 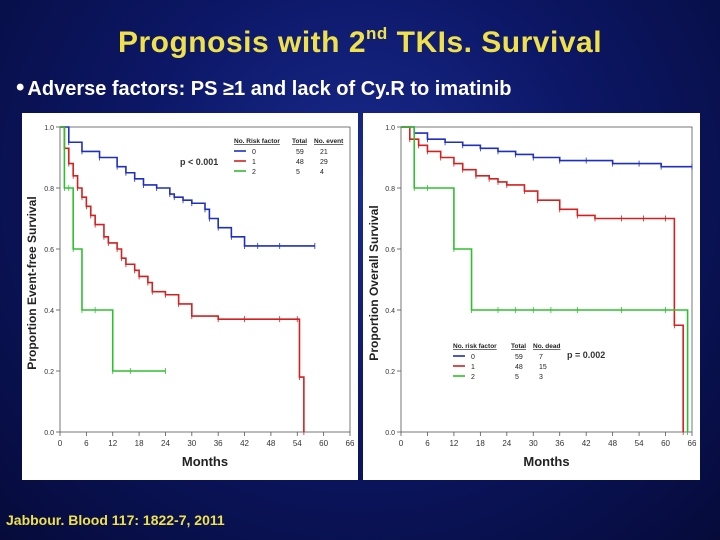 What do you see at coordinates (390, 189) in the screenshot?
I see `os-y-tick-label: 0.8` at bounding box center [390, 189].